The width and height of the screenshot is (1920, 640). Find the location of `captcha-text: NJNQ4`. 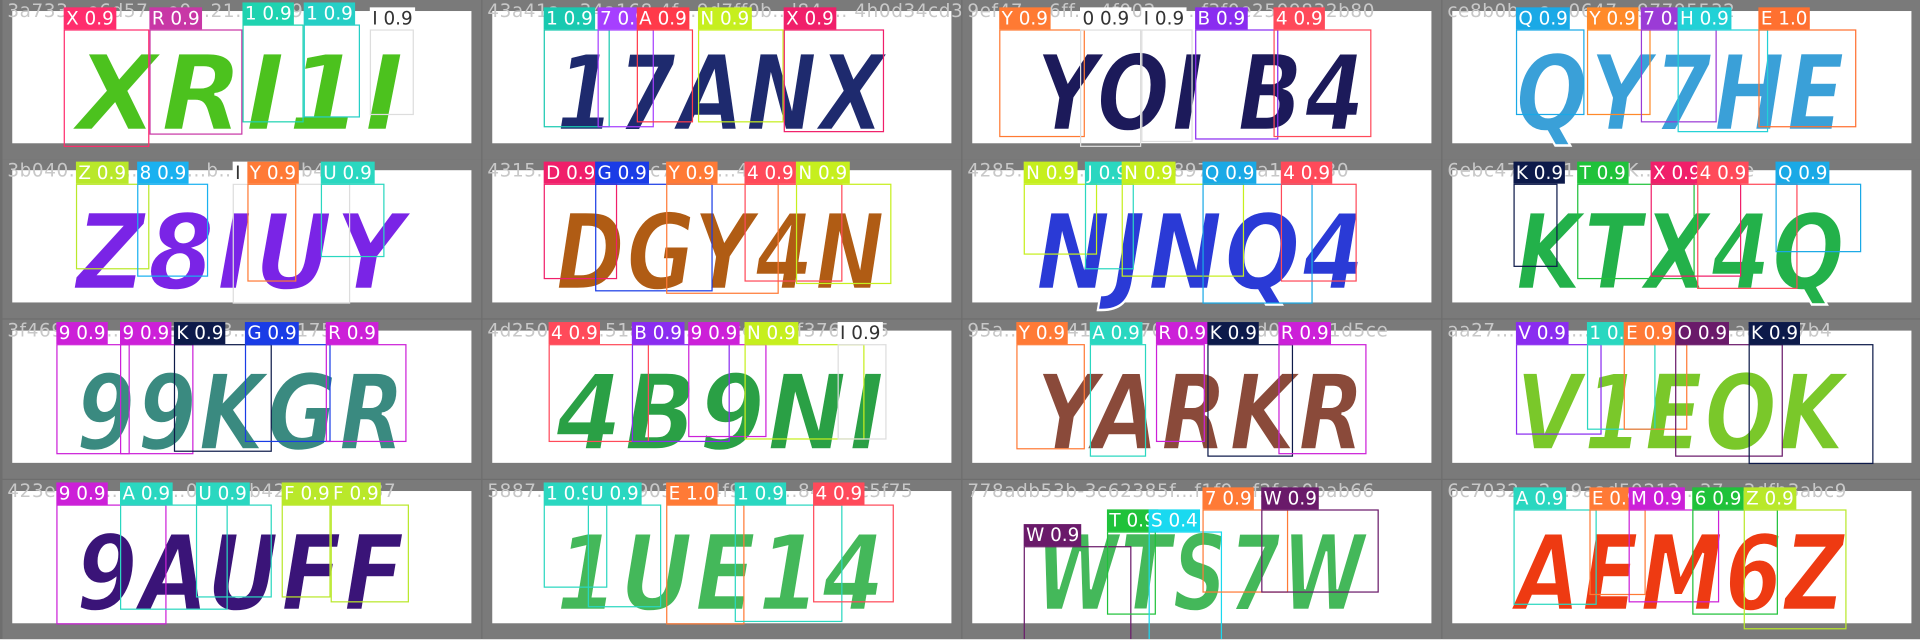

captcha-text: NJNQ4 is located at coordinates (1201, 252).